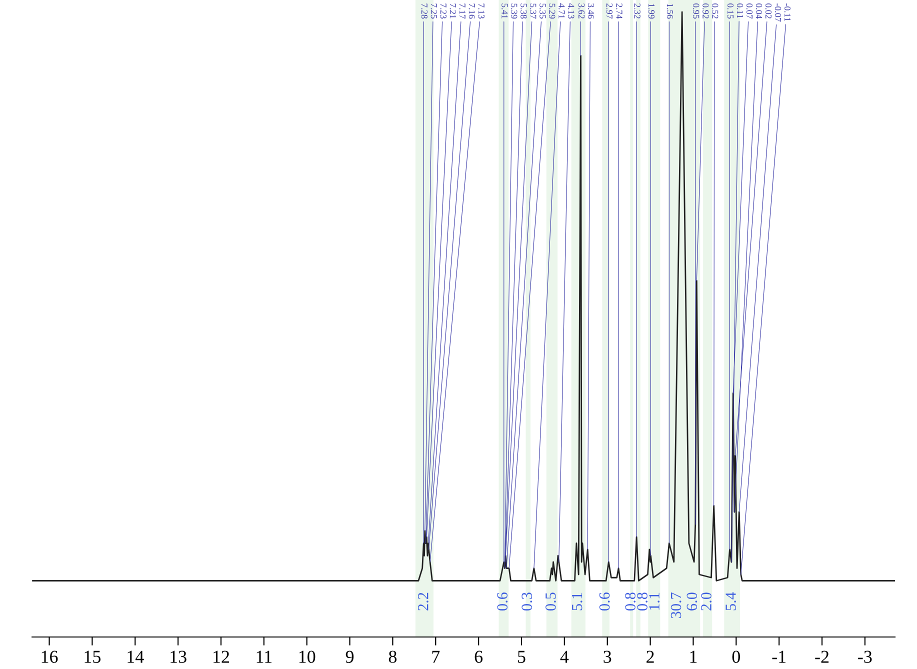  Describe the element at coordinates (768, 10) in the screenshot. I see `annotation: 0.02` at that location.